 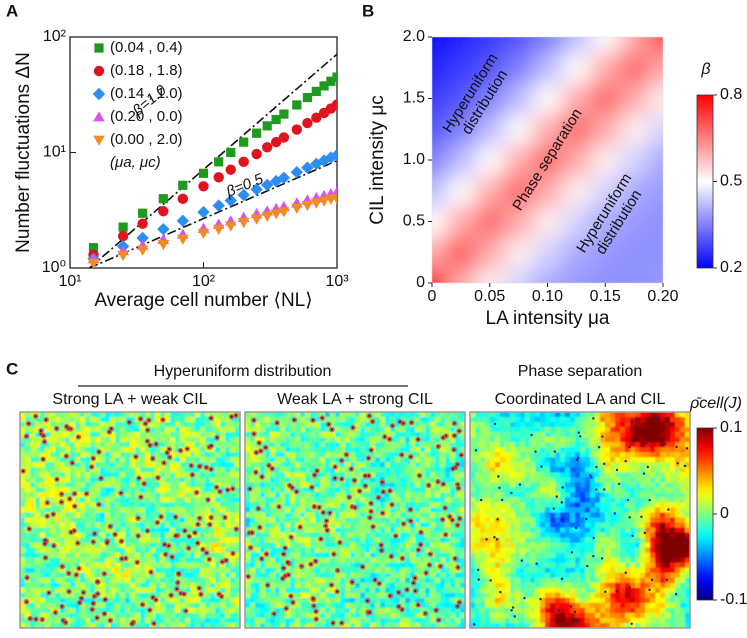 What do you see at coordinates (580, 520) in the screenshot?
I see `field-cells` at bounding box center [580, 520].